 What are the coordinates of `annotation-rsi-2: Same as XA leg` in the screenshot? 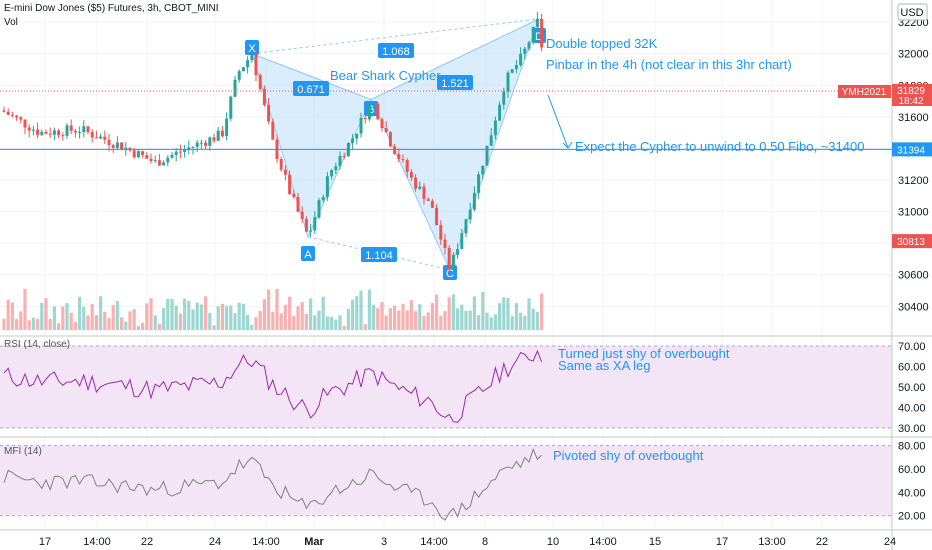 It's located at (604, 365).